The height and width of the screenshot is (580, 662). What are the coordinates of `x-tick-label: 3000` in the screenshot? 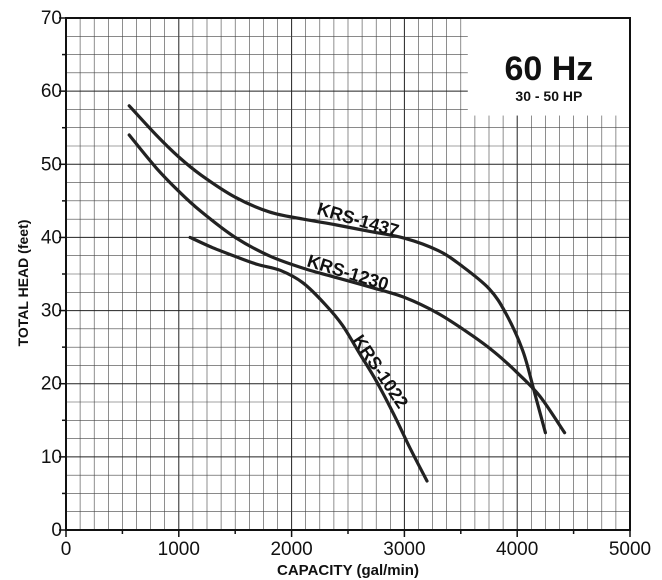 It's located at (404, 549).